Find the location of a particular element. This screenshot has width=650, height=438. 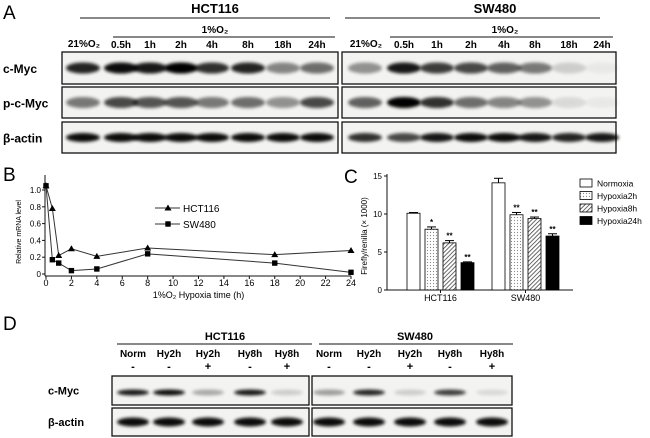

row-label: p-c-Myc is located at coordinates (26, 104).